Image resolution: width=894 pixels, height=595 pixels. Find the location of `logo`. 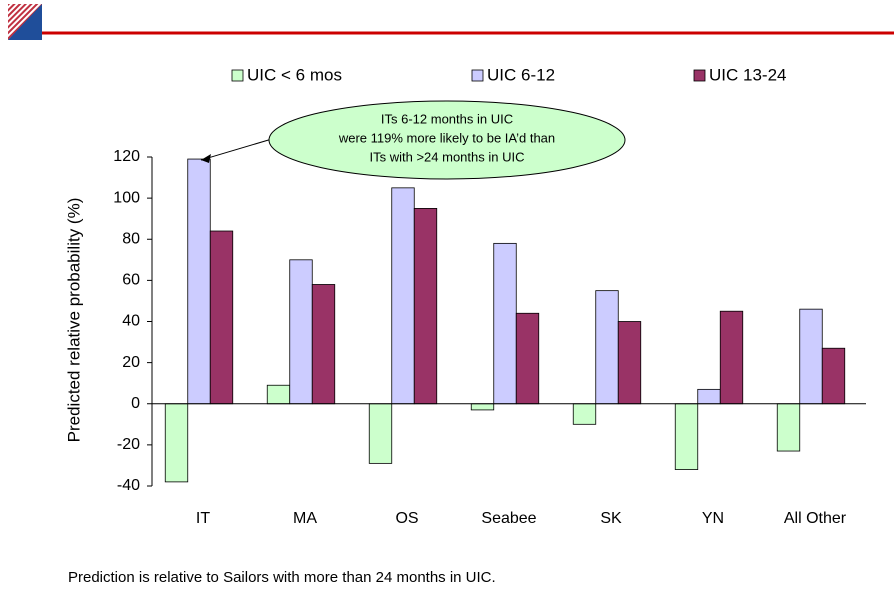

logo is located at coordinates (25, 22).